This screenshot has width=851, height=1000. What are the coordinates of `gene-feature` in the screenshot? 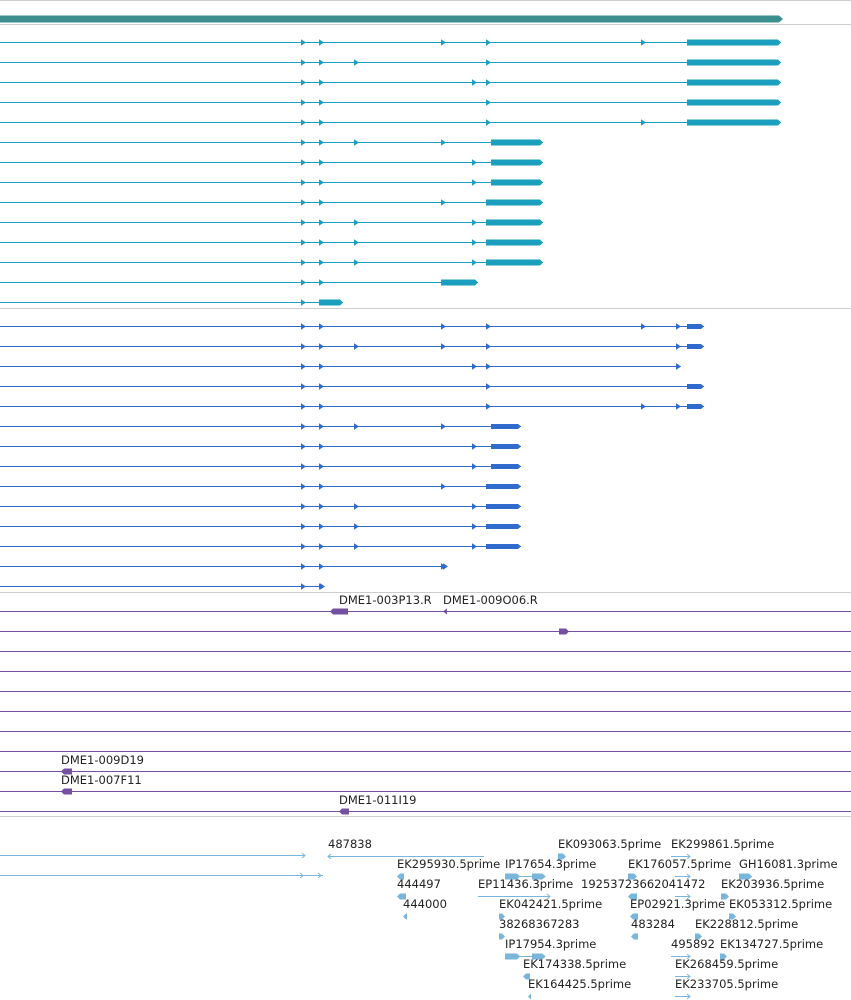 It's located at (391, 19).